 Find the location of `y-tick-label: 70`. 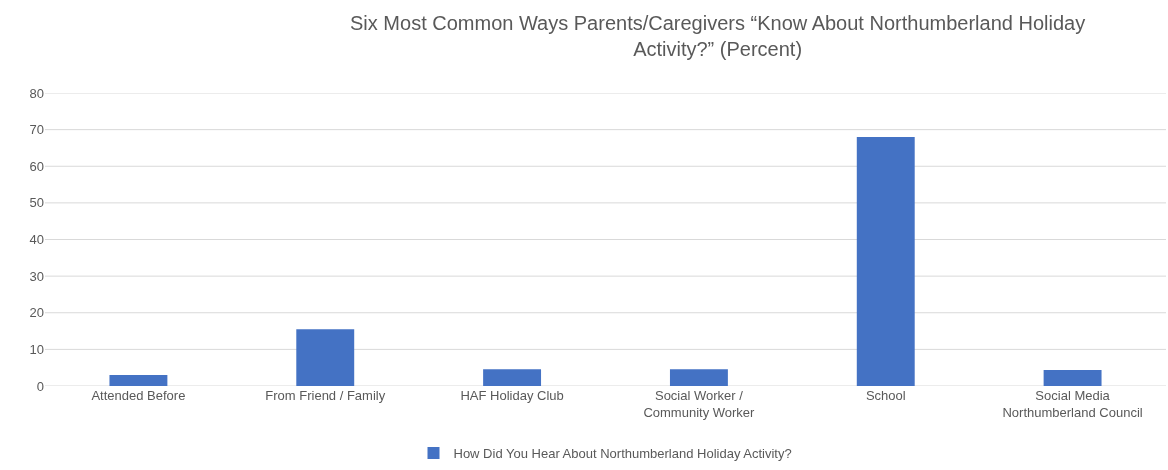

y-tick-label: 70 is located at coordinates (36, 130).